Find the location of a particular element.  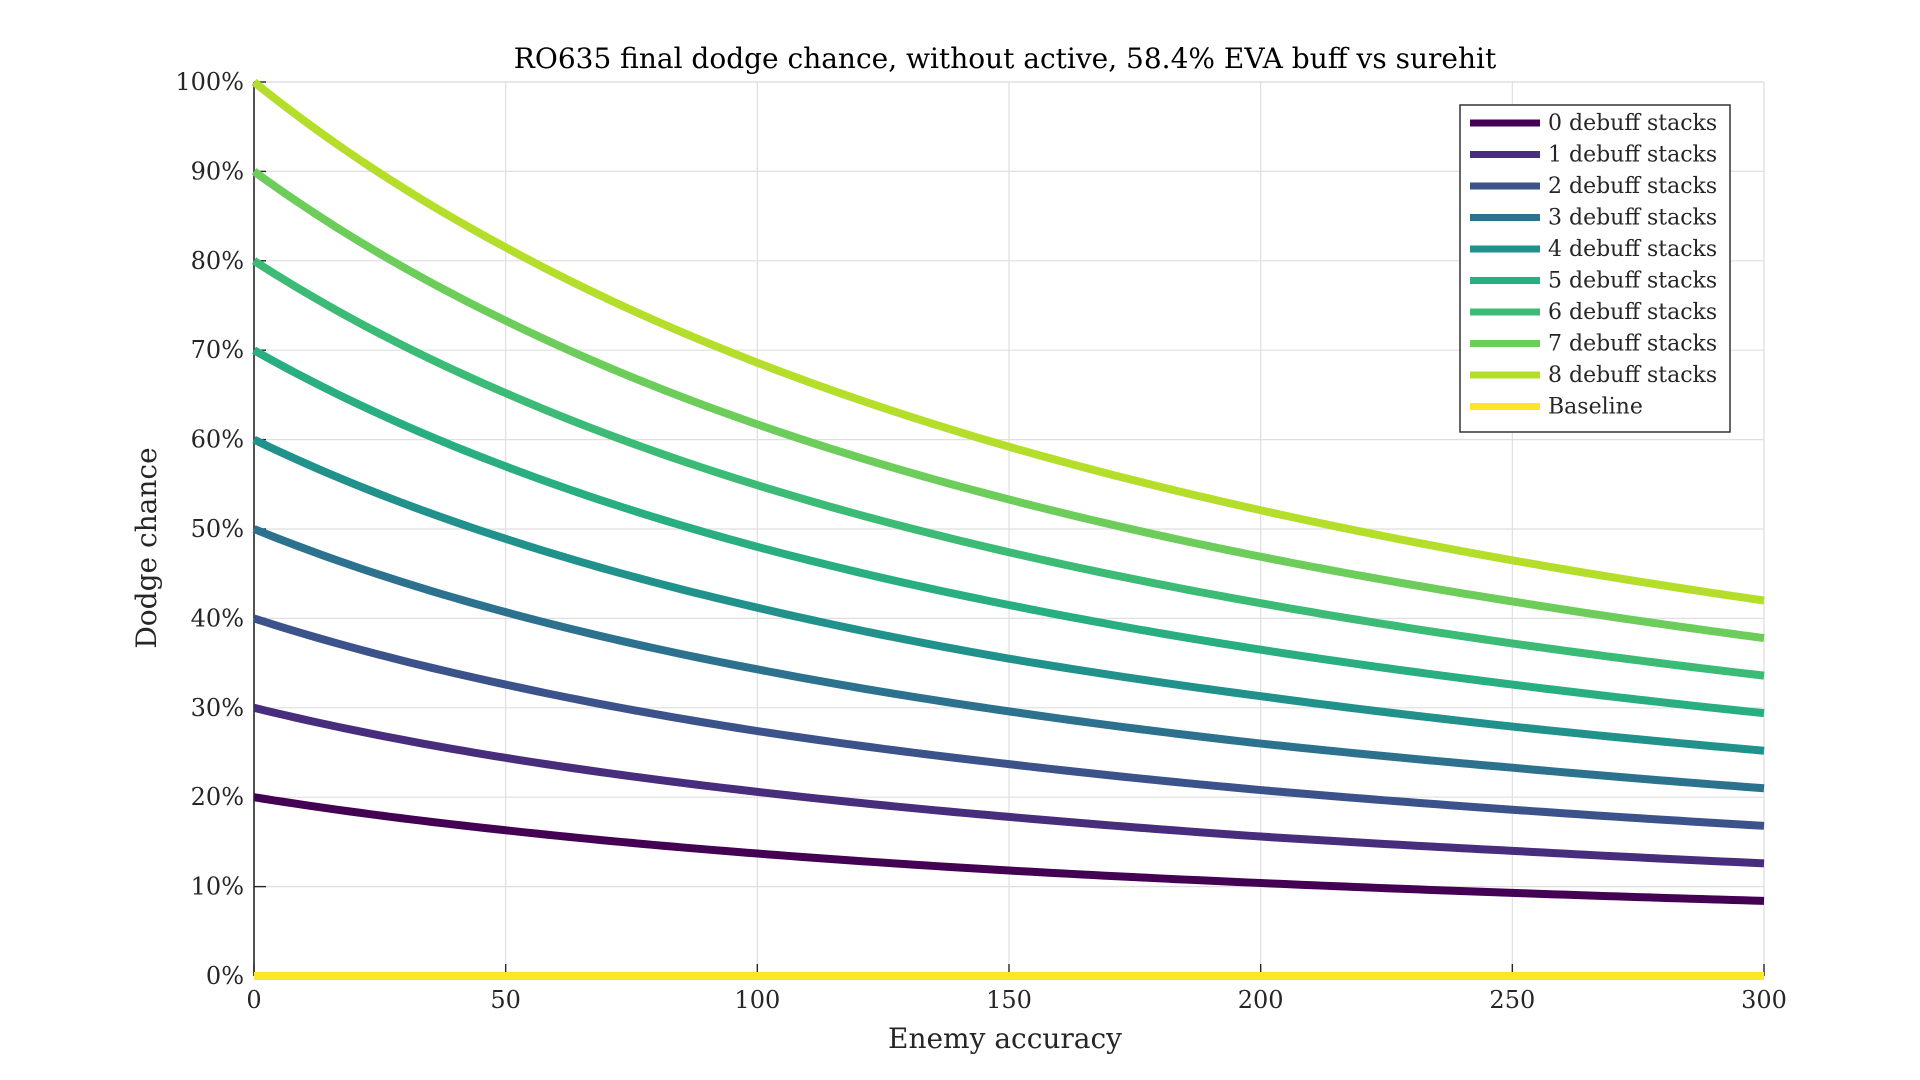

x-tick-label: 100 is located at coordinates (757, 1000).